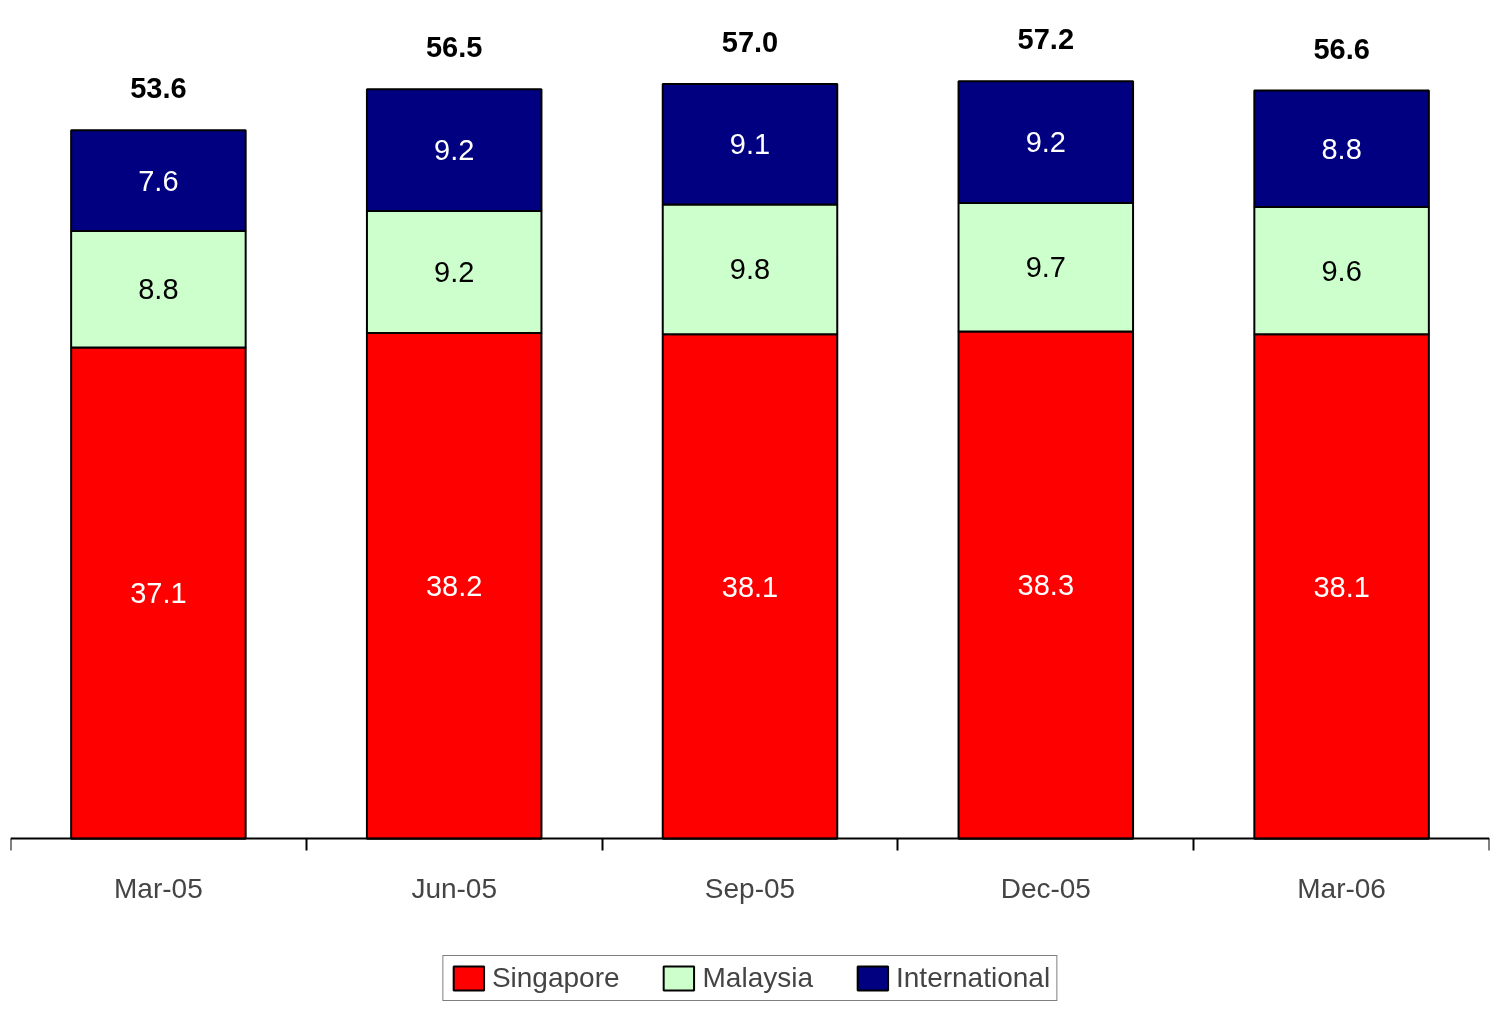  What do you see at coordinates (1341, 888) in the screenshot?
I see `x-tick-label: Mar-06` at bounding box center [1341, 888].